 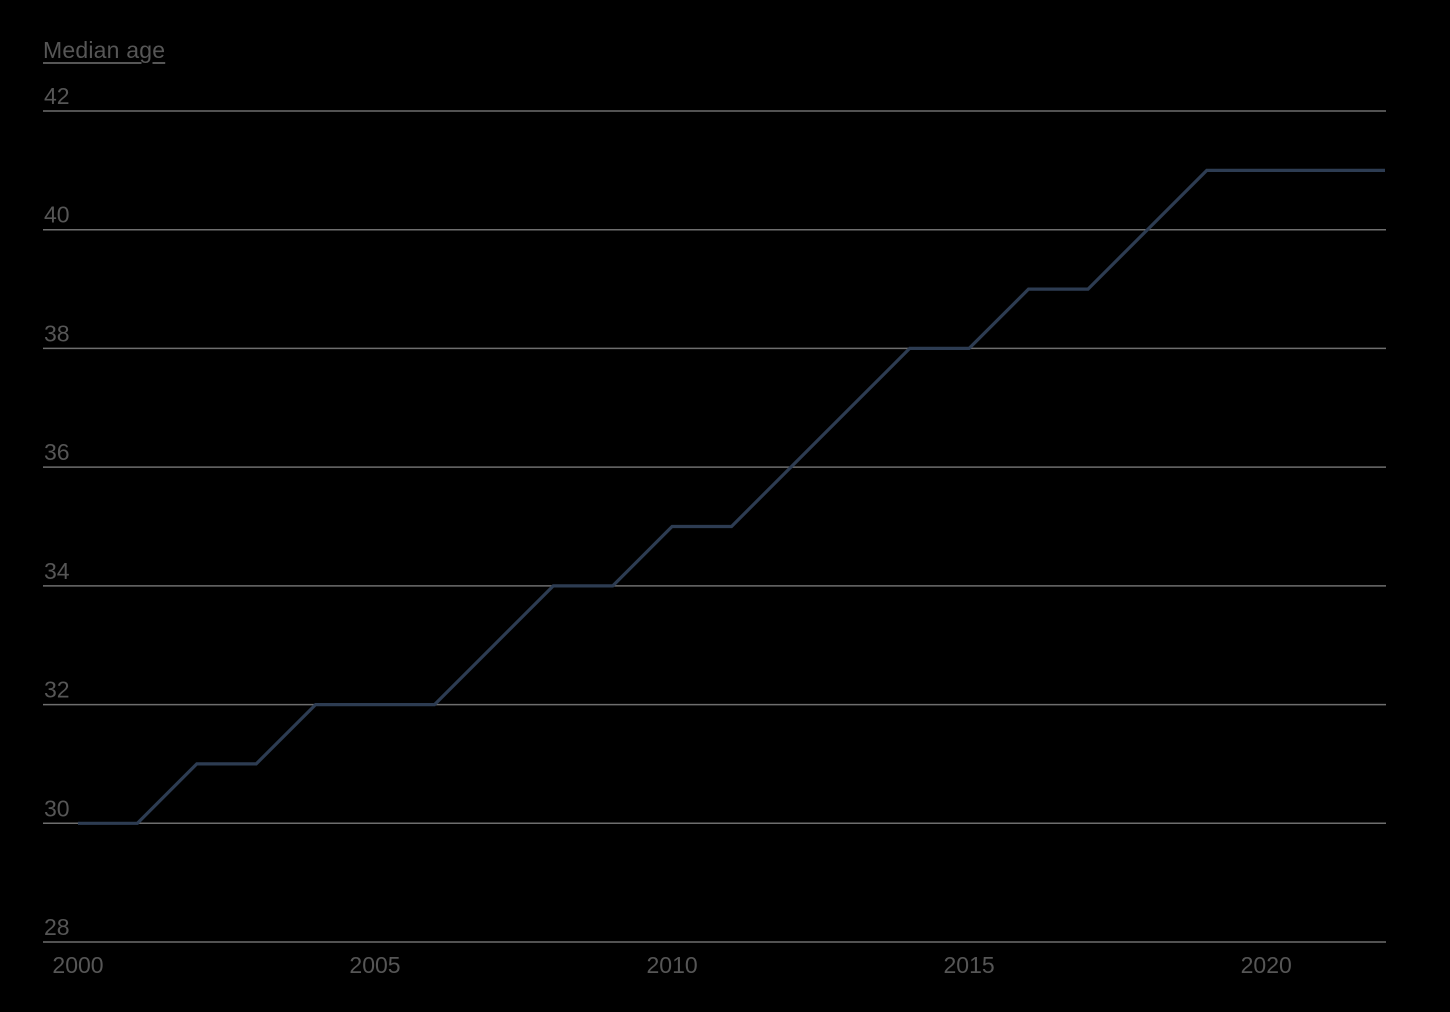 What do you see at coordinates (57, 215) in the screenshot?
I see `y-tick-label-40: 40` at bounding box center [57, 215].